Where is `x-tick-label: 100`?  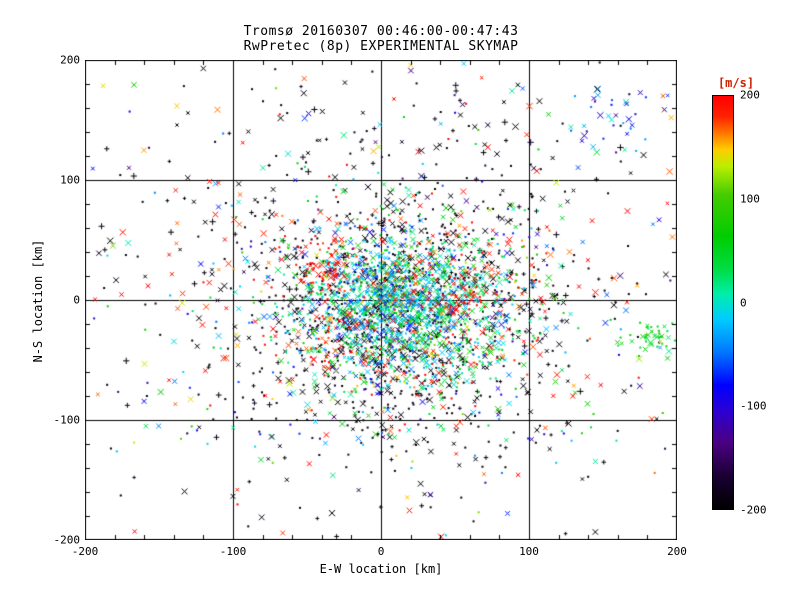 x-tick-label: 100 is located at coordinates (529, 551).